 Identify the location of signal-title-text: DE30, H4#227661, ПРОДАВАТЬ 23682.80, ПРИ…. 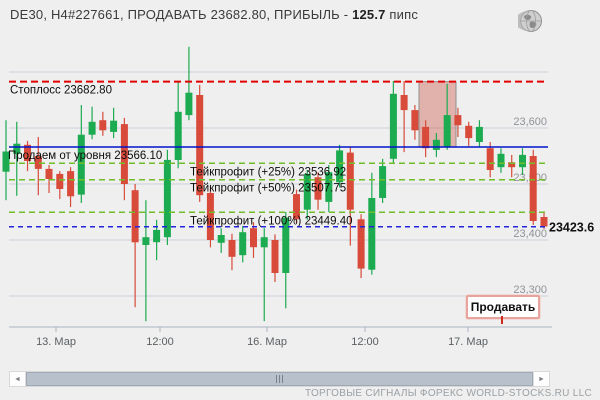
(181, 14).